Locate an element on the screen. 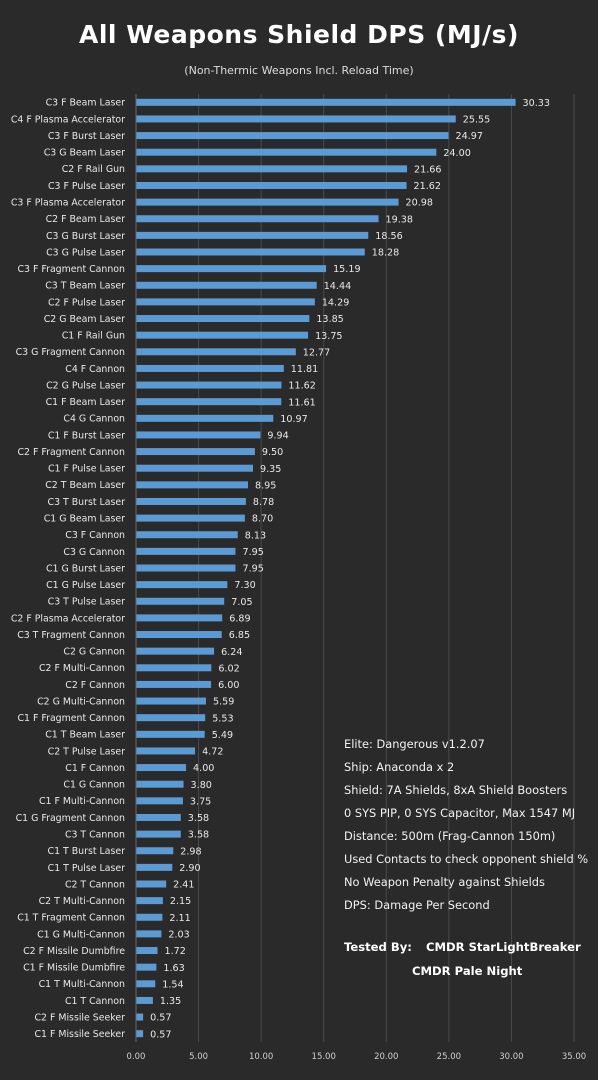  category-label: C1 F Fragment Cannon is located at coordinates (72, 718).